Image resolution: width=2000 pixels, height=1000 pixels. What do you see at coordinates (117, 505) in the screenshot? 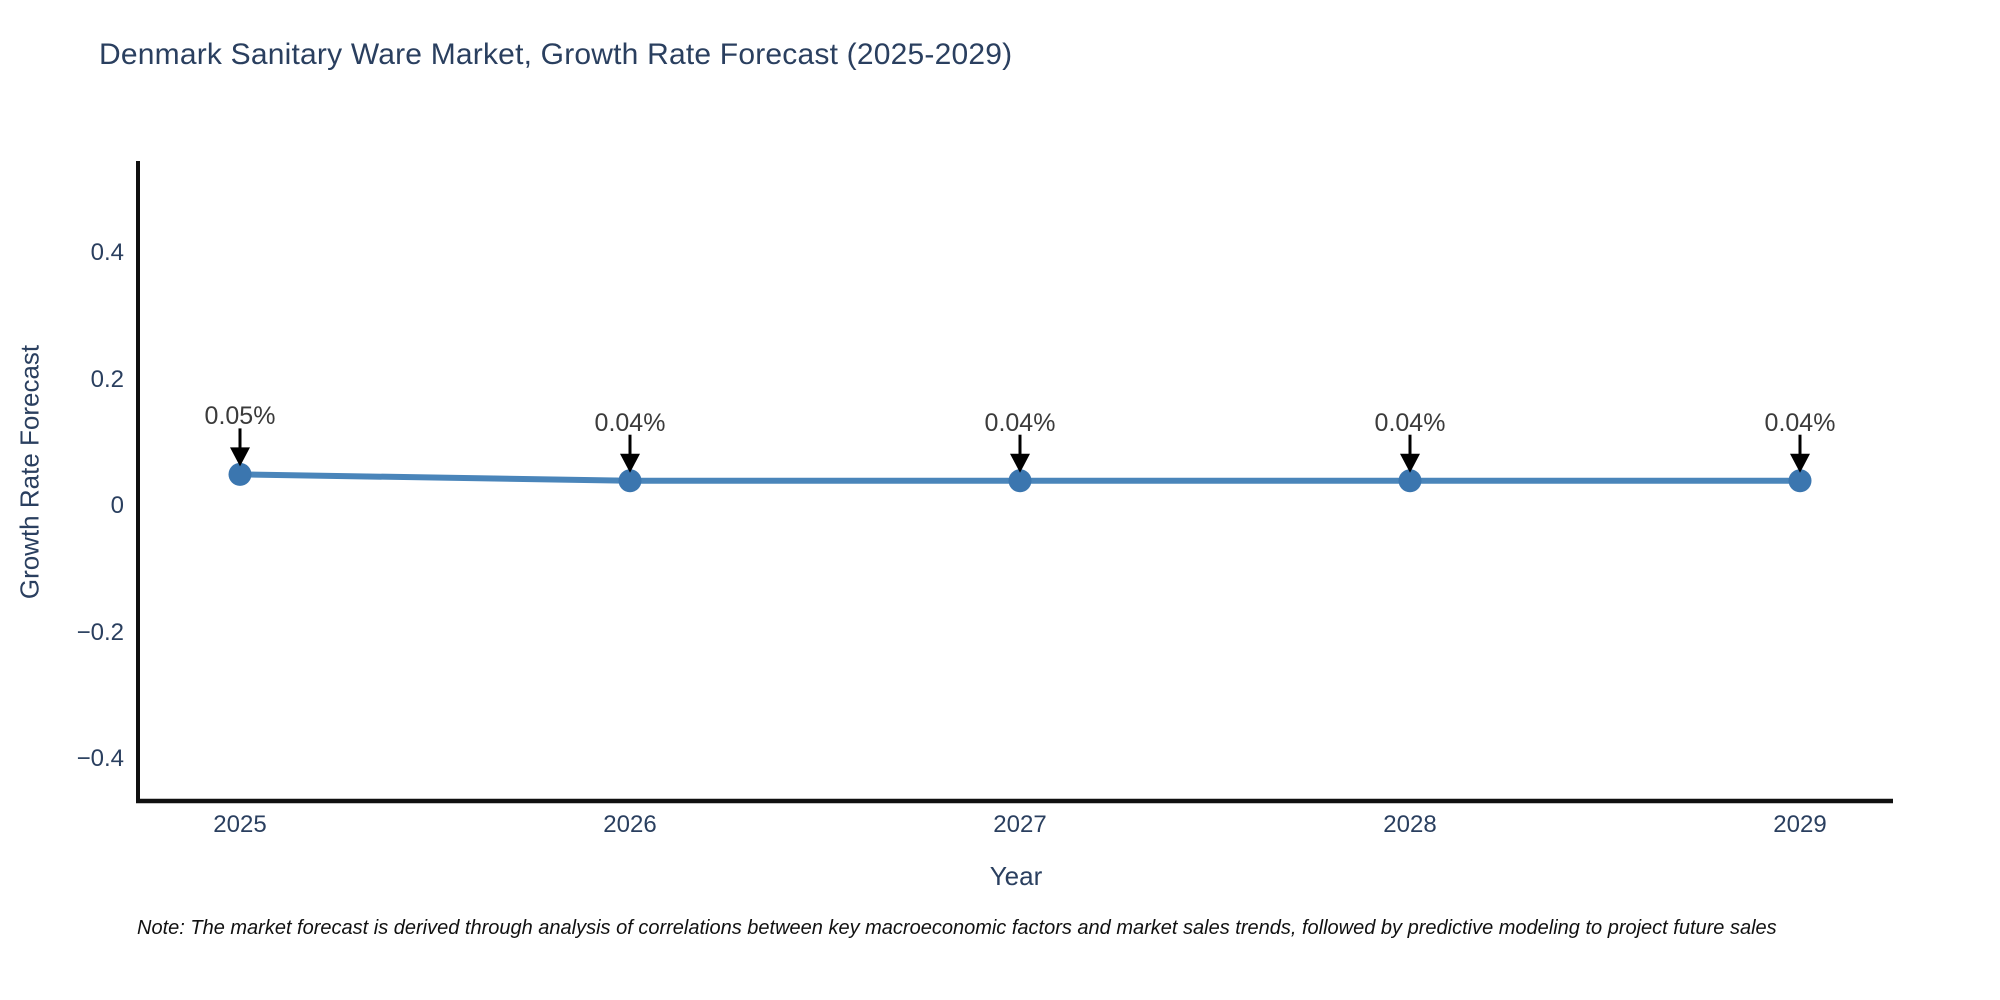
I see `y-tick-label: 0` at bounding box center [117, 505].